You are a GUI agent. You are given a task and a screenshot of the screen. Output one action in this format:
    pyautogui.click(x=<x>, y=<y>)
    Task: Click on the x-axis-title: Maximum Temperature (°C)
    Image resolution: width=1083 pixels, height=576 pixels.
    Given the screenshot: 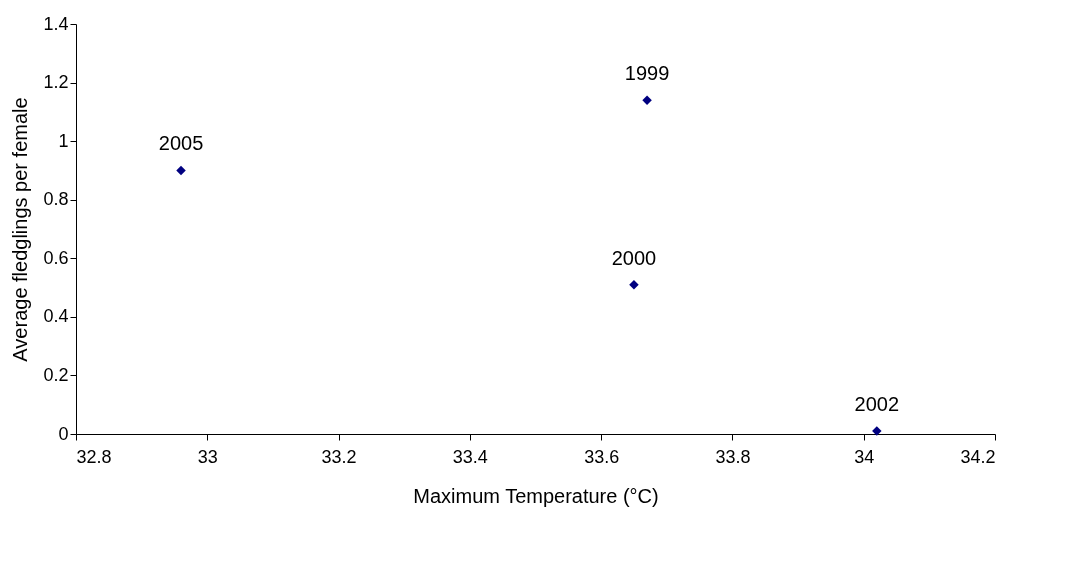 What is the action you would take?
    pyautogui.click(x=536, y=495)
    